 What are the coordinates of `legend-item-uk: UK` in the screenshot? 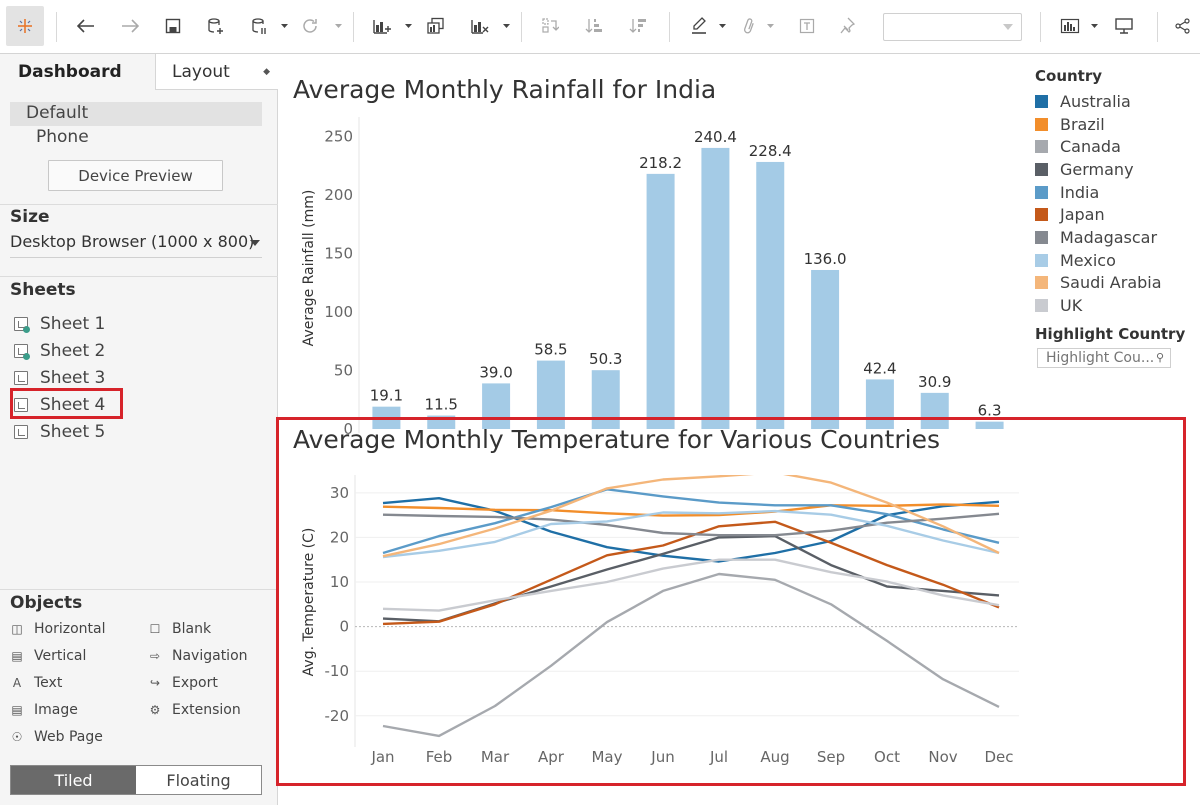 It's located at (1115, 305).